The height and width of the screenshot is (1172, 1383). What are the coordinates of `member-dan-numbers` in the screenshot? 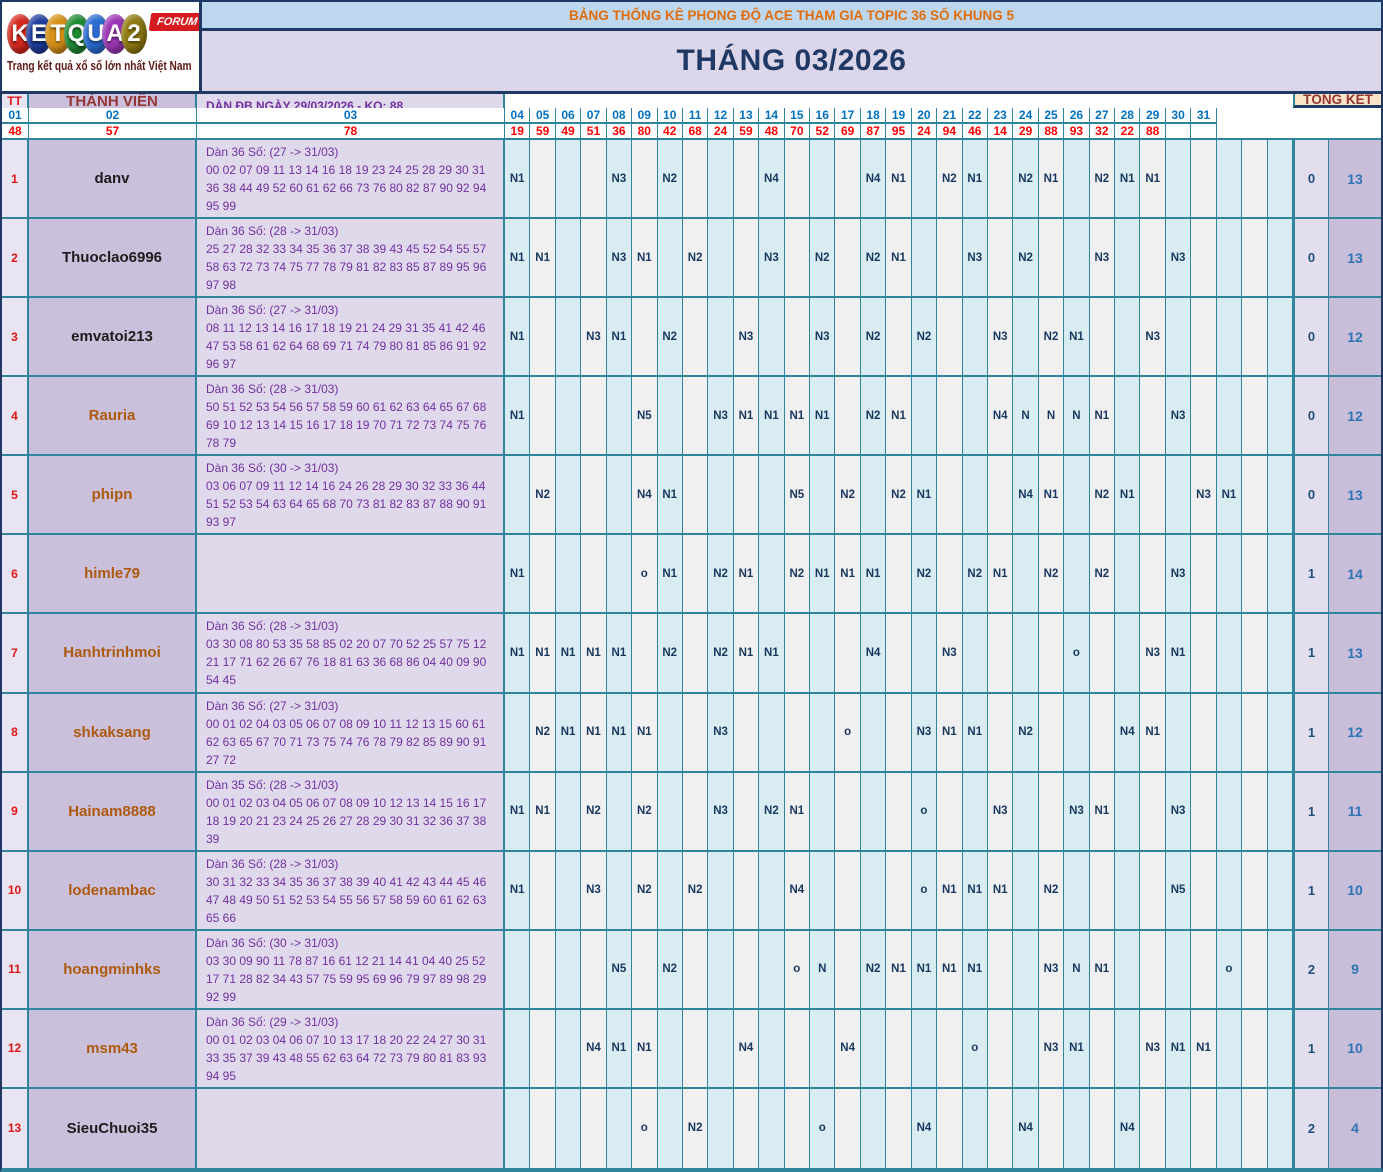 It's located at (351, 1128).